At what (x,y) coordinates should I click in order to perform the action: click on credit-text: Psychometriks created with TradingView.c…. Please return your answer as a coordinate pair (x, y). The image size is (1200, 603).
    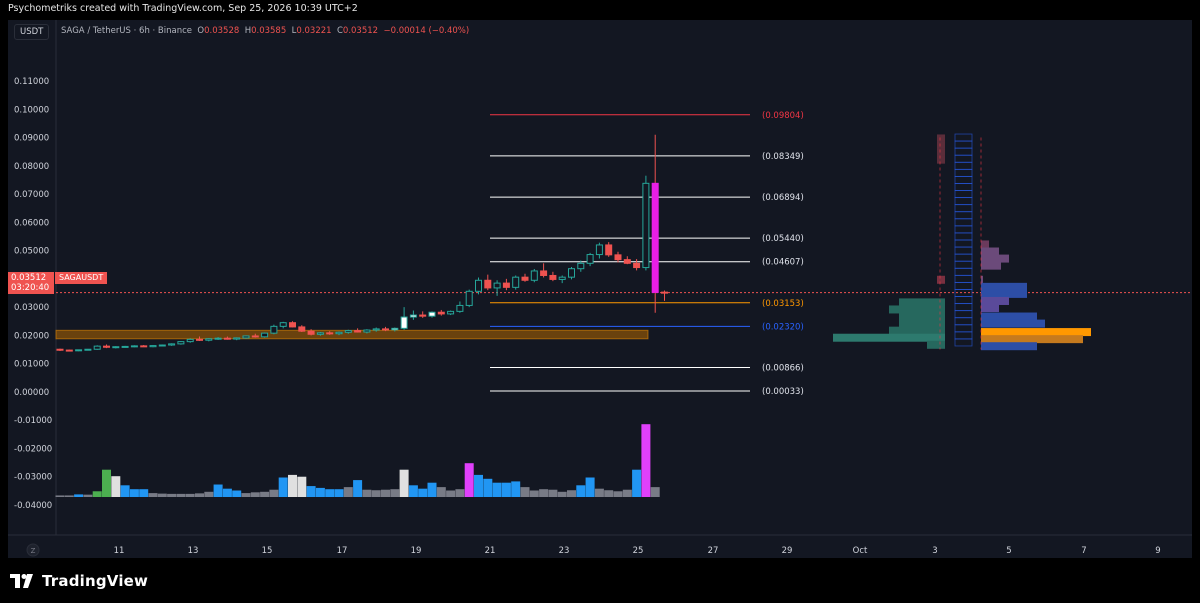
    Looking at the image, I should click on (183, 8).